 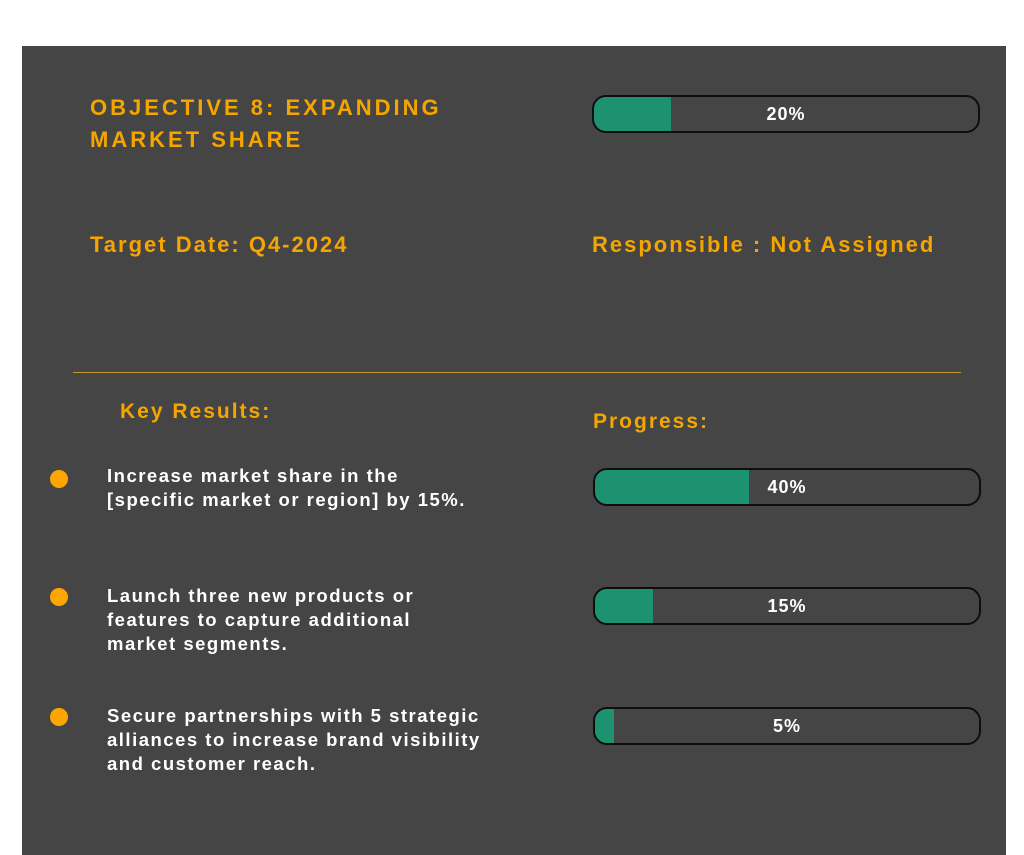 What do you see at coordinates (266, 123) in the screenshot?
I see `objective-title: OBJECTIVE 8: EXPANDING MARKET SHARE` at bounding box center [266, 123].